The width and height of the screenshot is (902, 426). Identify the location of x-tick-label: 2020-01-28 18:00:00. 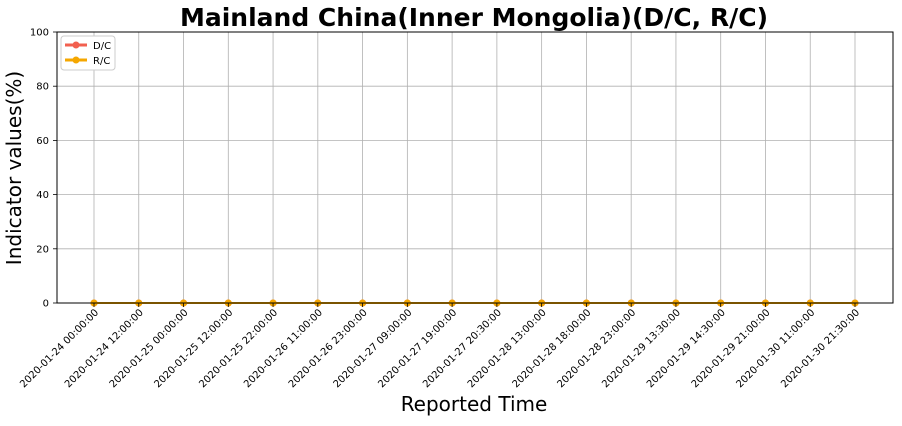
(552, 348).